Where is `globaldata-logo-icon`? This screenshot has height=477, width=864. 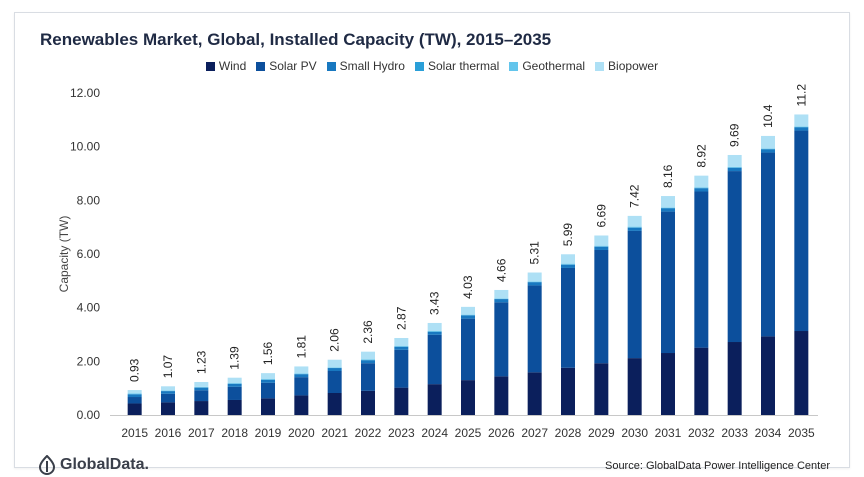
globaldata-logo-icon is located at coordinates (47, 465).